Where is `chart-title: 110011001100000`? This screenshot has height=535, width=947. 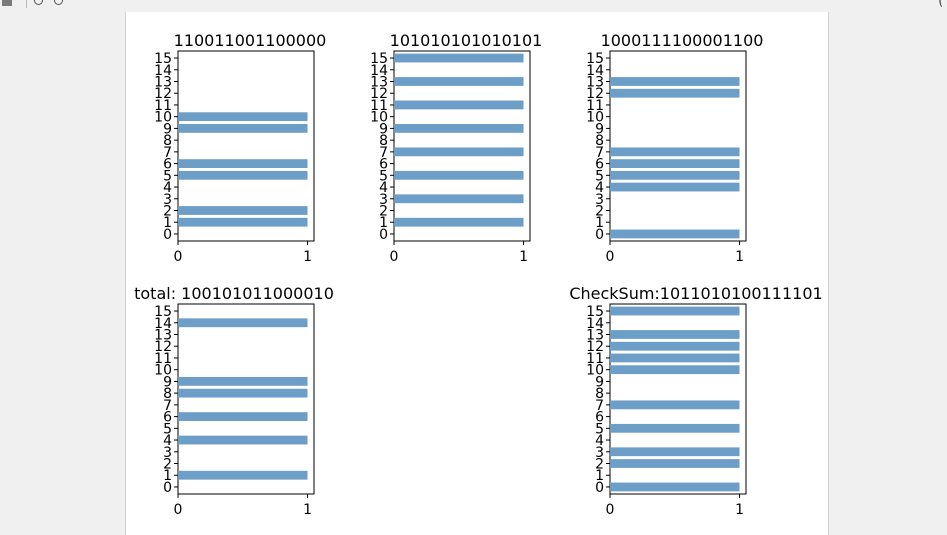 chart-title: 110011001100000 is located at coordinates (250, 40).